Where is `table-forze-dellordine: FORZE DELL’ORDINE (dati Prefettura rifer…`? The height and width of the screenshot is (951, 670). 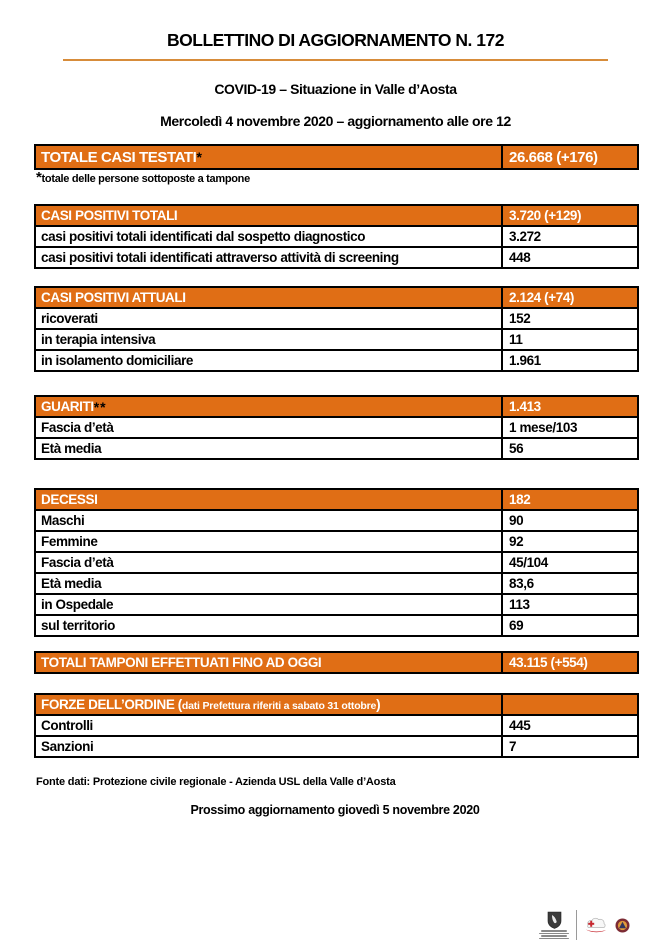
table-forze-dellordine: FORZE DELL’ORDINE (dati Prefettura rifer… is located at coordinates (336, 725).